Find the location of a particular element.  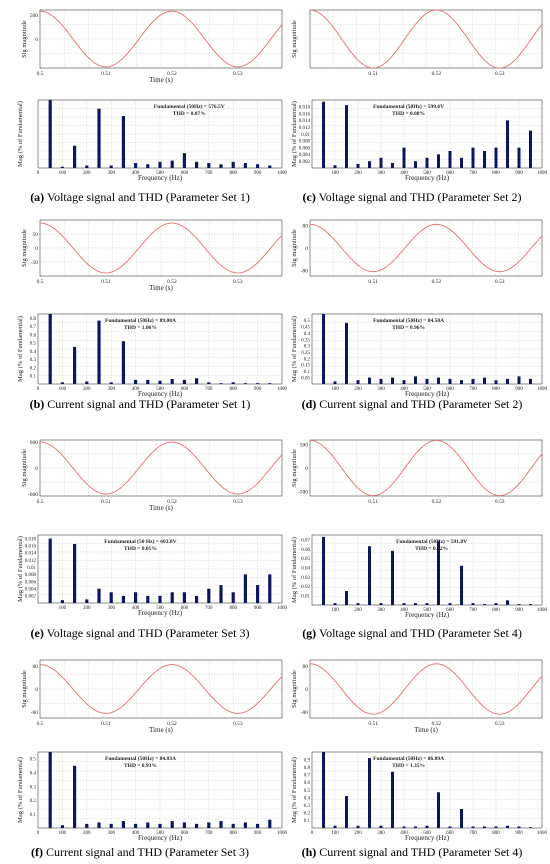

x-tick-label: 0.5 is located at coordinates (40, 502).